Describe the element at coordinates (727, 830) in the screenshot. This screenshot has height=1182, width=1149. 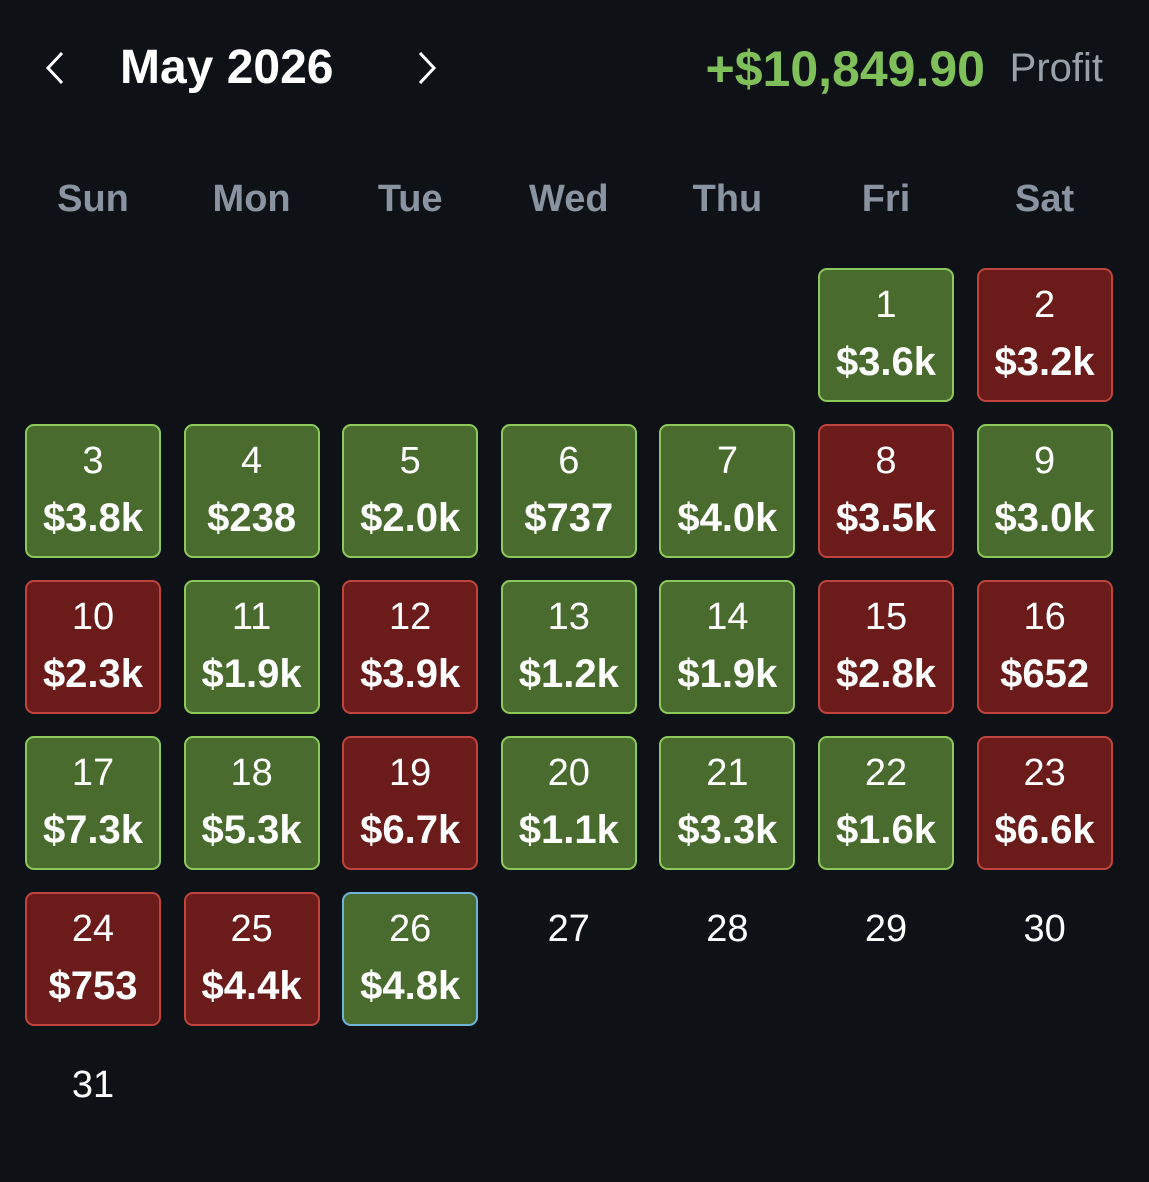
I see `day-amount: $3.3k` at that location.